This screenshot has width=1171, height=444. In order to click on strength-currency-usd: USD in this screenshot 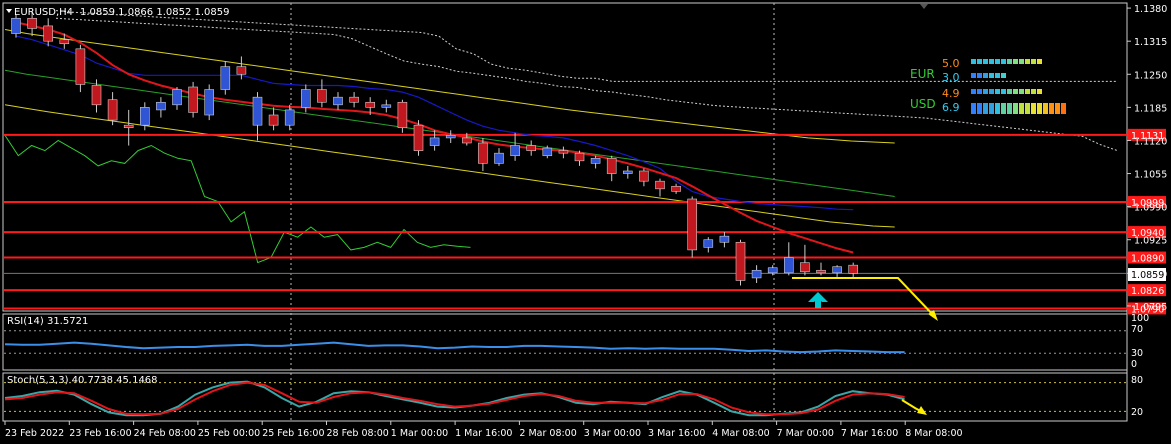, I will do `click(923, 104)`.